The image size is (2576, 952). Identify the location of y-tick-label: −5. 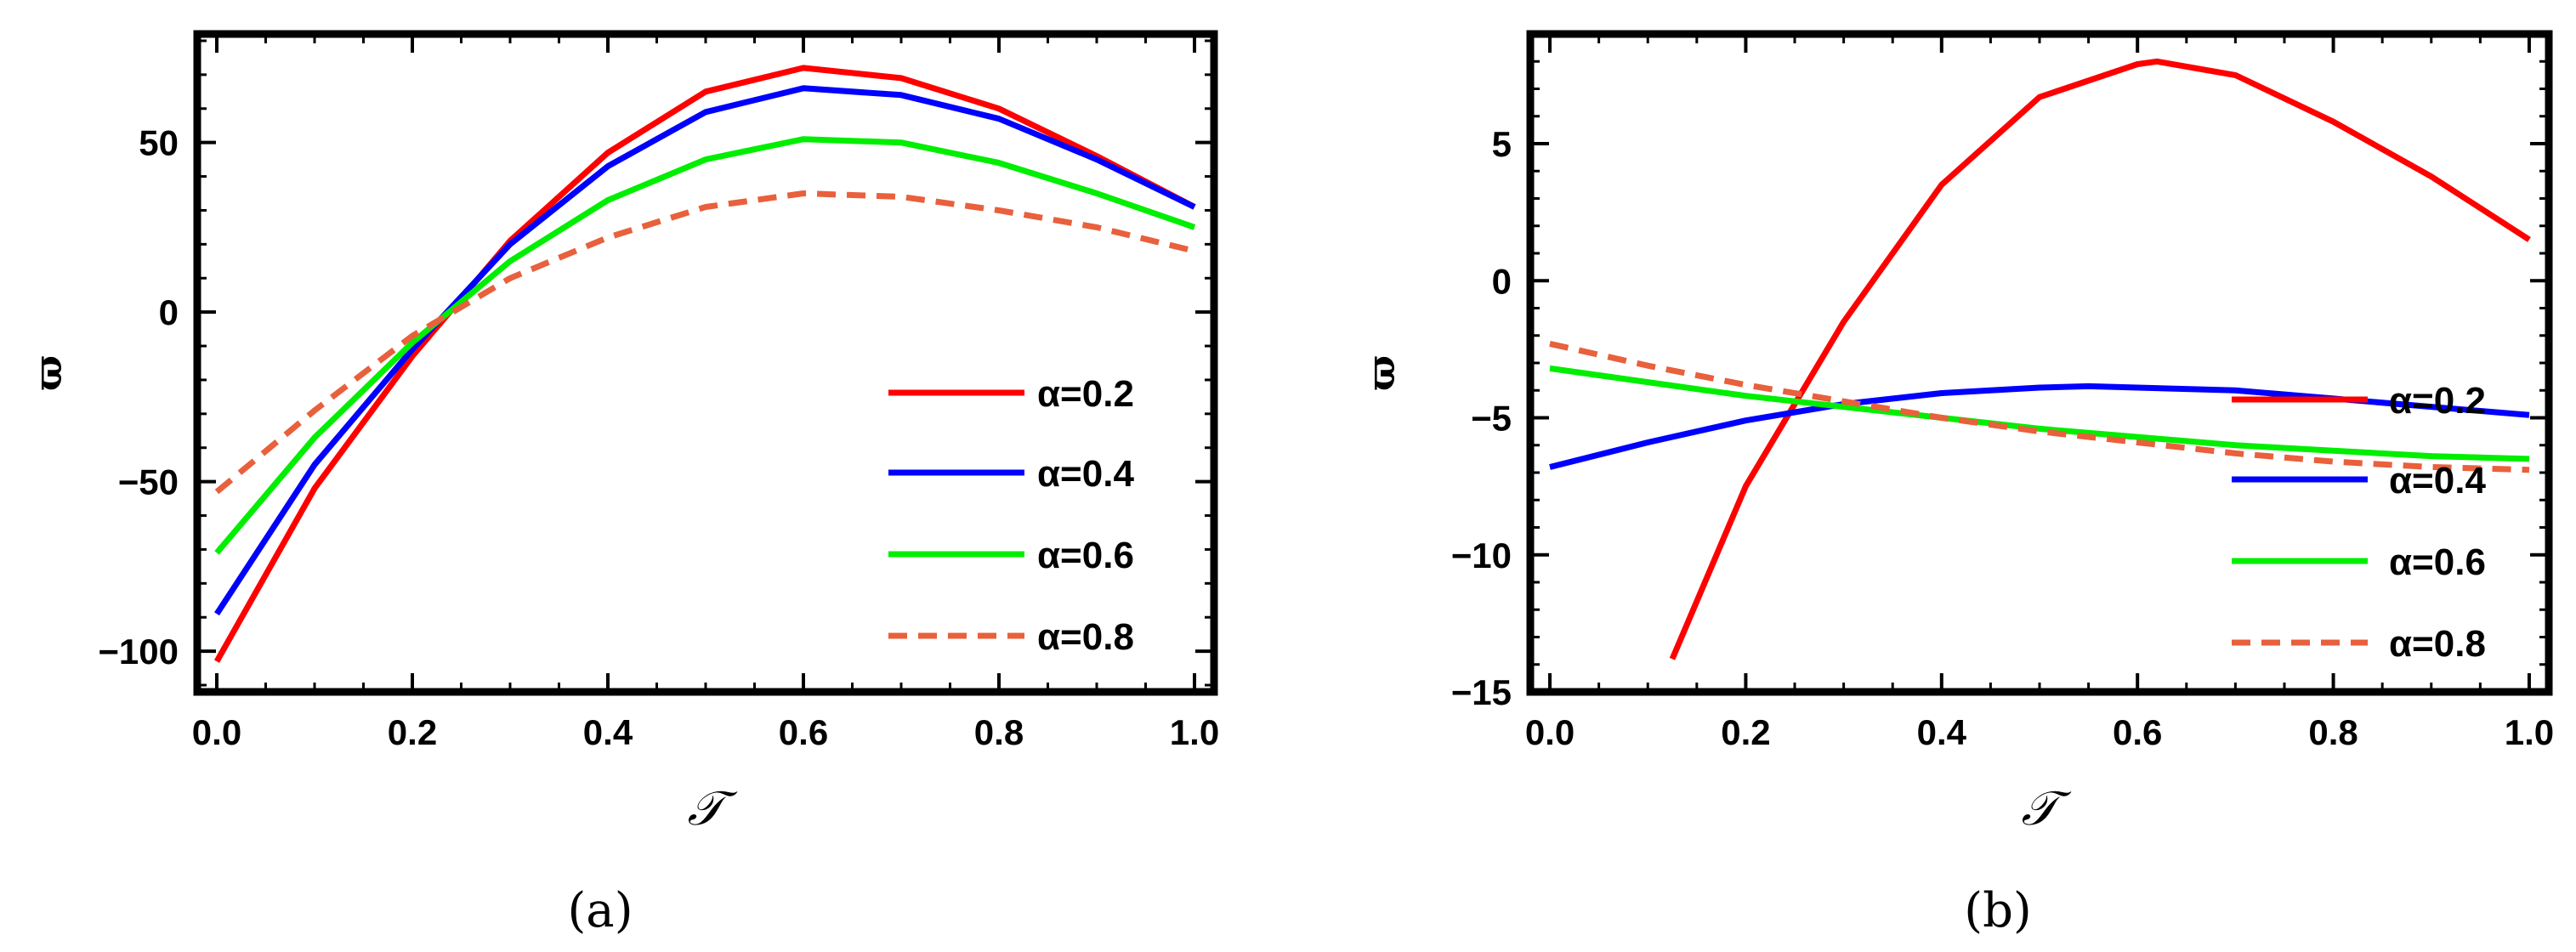
(1491, 419).